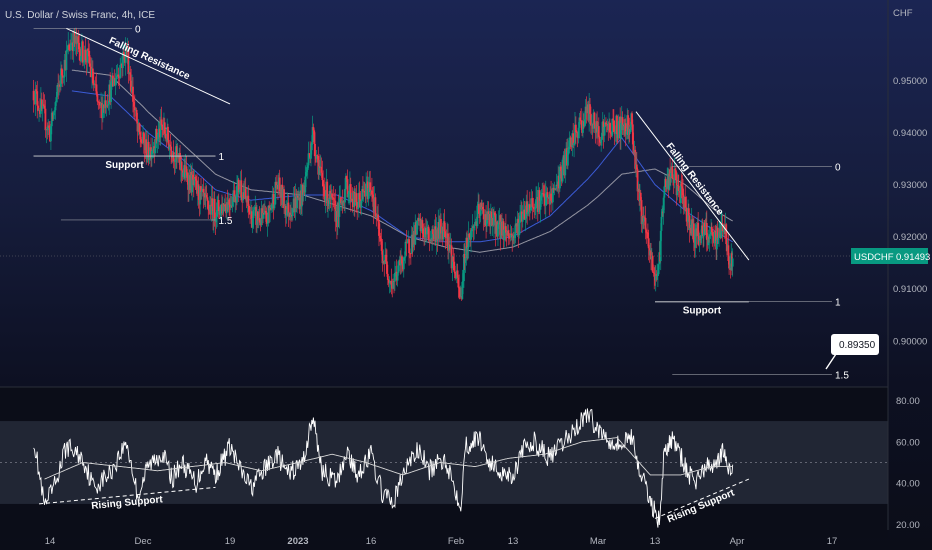 Image resolution: width=932 pixels, height=550 pixels. Describe the element at coordinates (371, 541) in the screenshot. I see `time-tick: 16` at that location.